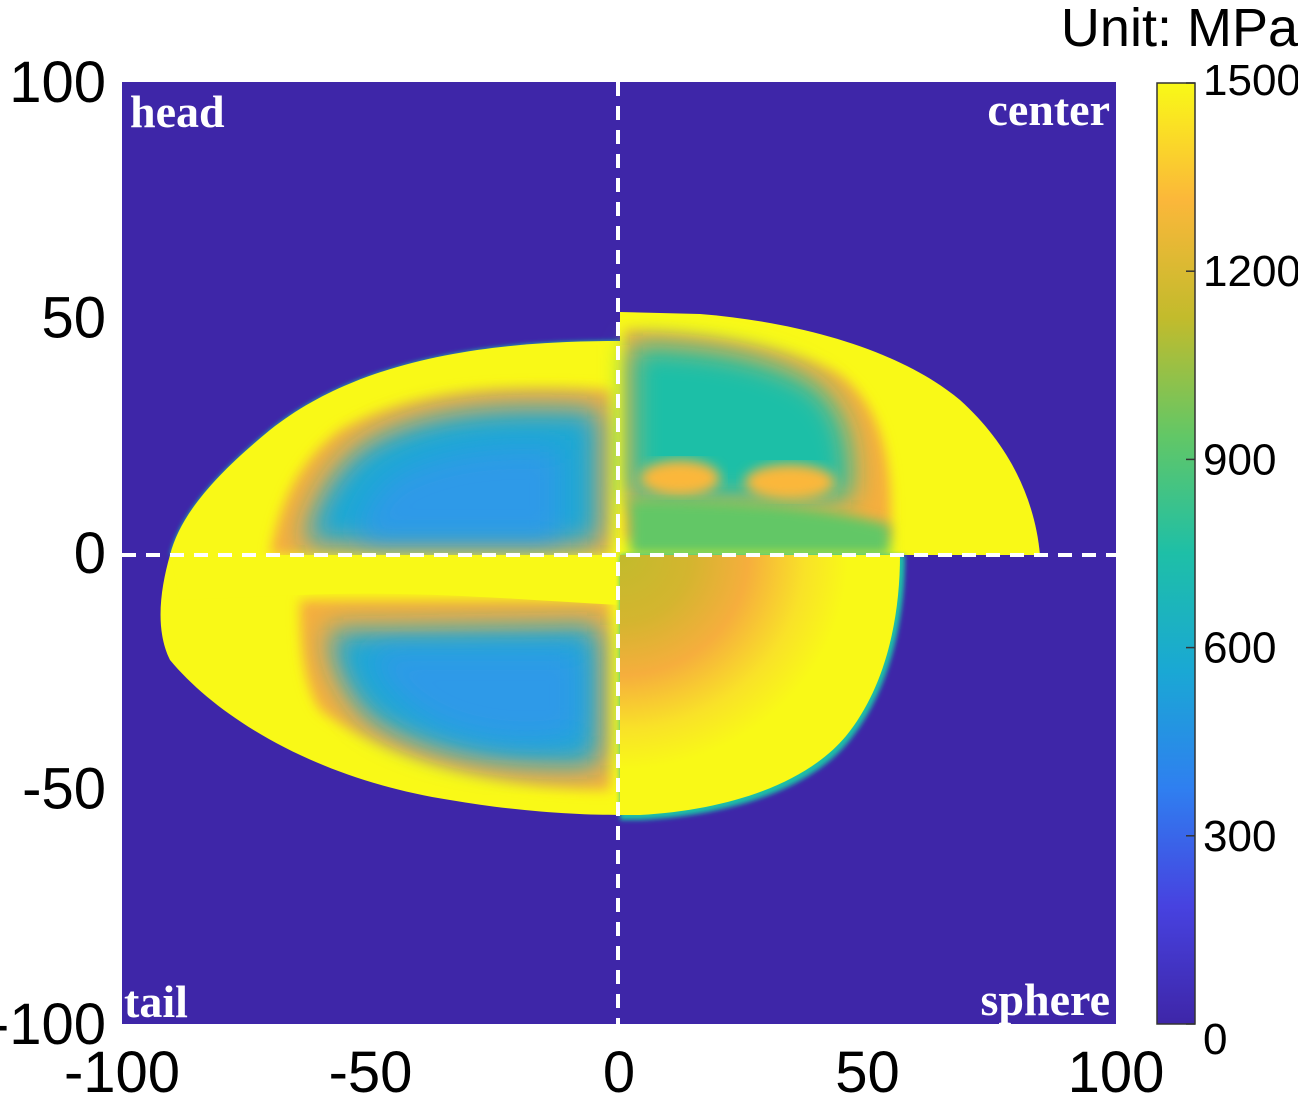  What do you see at coordinates (395, 448) in the screenshot?
I see `region-head` at bounding box center [395, 448].